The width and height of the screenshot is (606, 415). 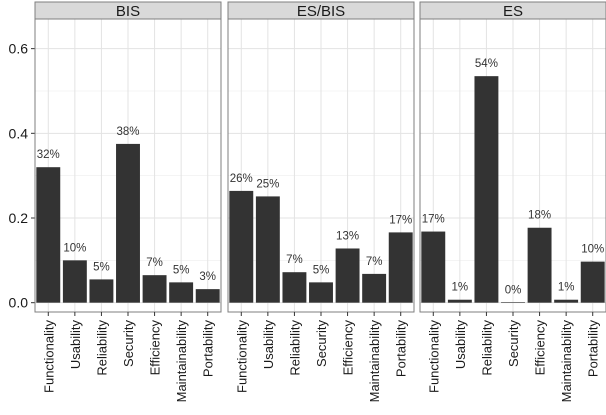 What do you see at coordinates (19, 49) in the screenshot?
I see `y-tick-label: 0.6` at bounding box center [19, 49].